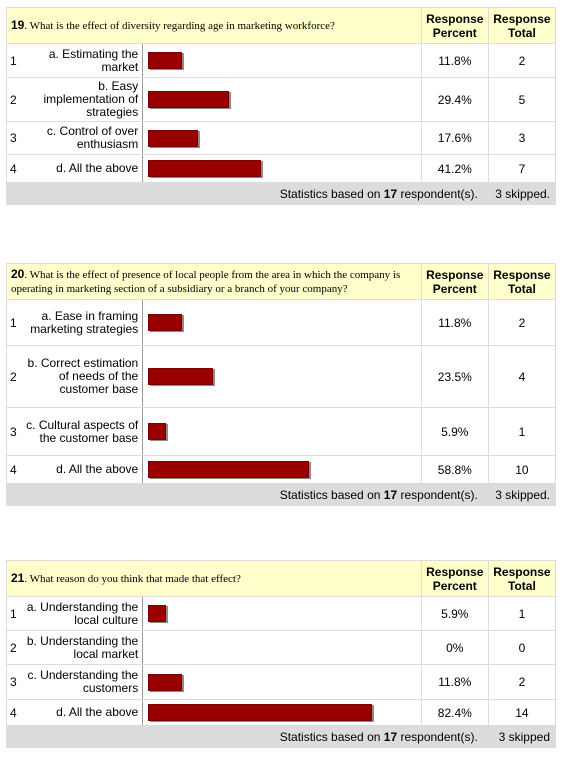 Image resolution: width=562 pixels, height=759 pixels. I want to click on option-label: c. Cultural aspects of the customer base, so click(84, 431).